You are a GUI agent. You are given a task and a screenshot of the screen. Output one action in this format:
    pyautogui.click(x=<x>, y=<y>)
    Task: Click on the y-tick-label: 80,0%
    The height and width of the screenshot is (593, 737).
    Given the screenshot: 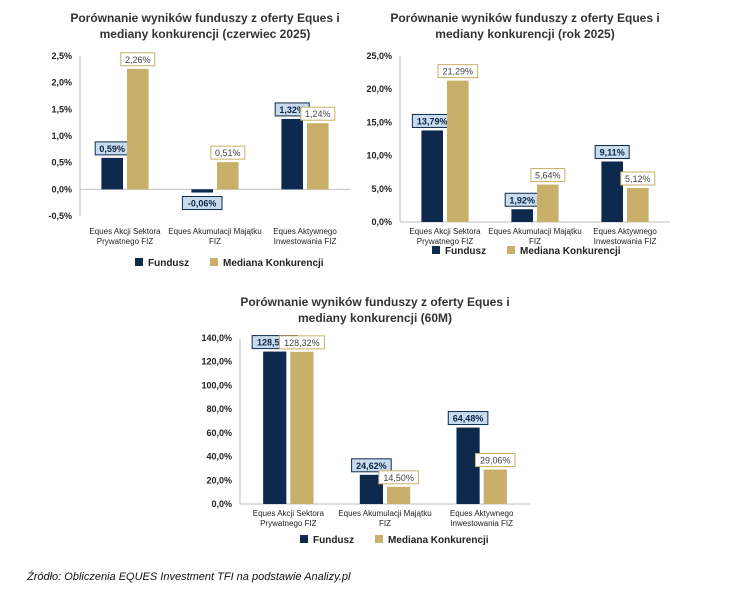 What is the action you would take?
    pyautogui.click(x=219, y=409)
    